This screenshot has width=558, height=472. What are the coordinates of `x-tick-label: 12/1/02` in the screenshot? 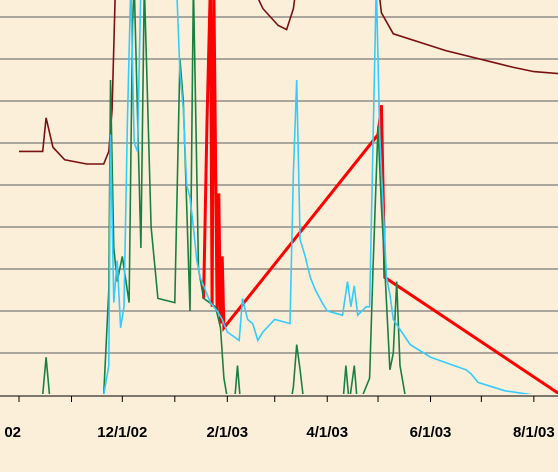 It's located at (122, 432).